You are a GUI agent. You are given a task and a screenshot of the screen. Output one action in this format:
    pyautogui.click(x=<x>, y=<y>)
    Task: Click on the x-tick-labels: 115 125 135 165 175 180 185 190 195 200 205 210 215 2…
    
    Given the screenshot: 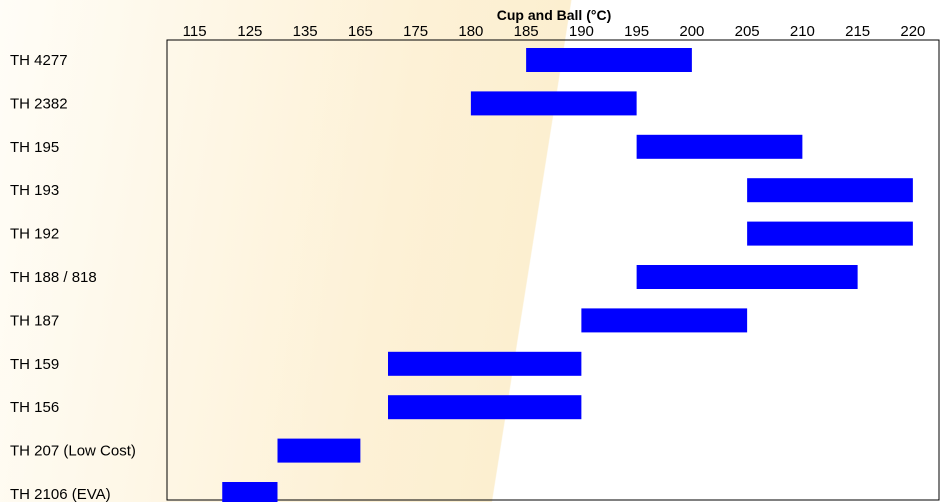 What is the action you would take?
    pyautogui.click(x=554, y=31)
    